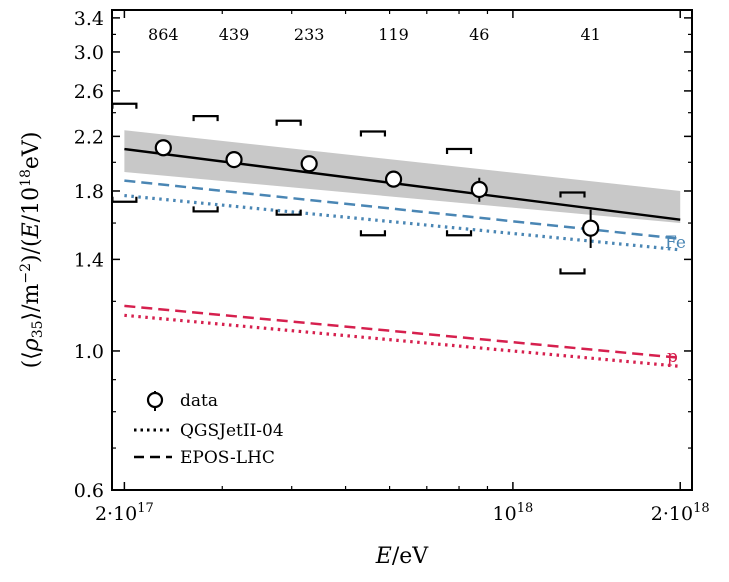  I want to click on y-tick-label-7: 3.4, so click(89, 19).